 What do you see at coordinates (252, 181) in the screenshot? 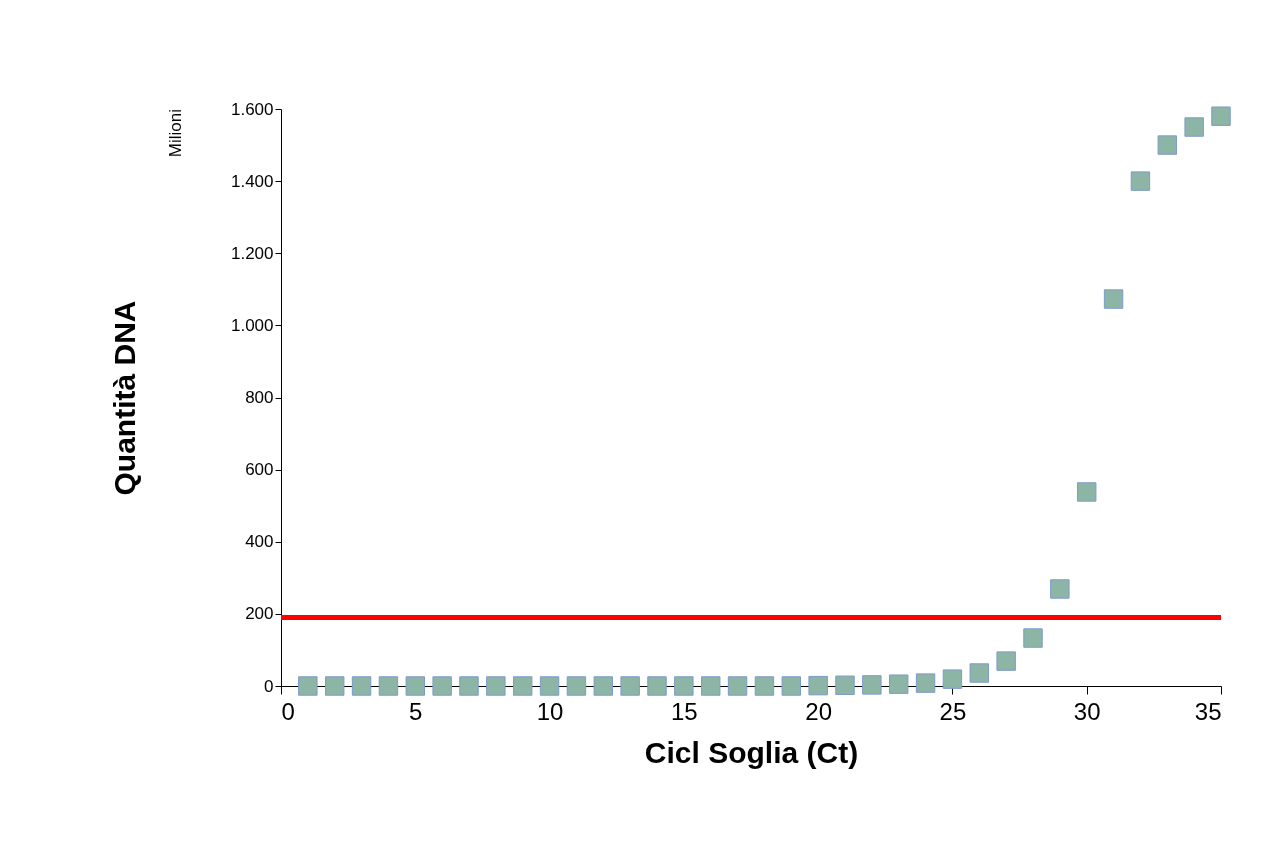
I see `y-tick-label: 1.400` at bounding box center [252, 181].